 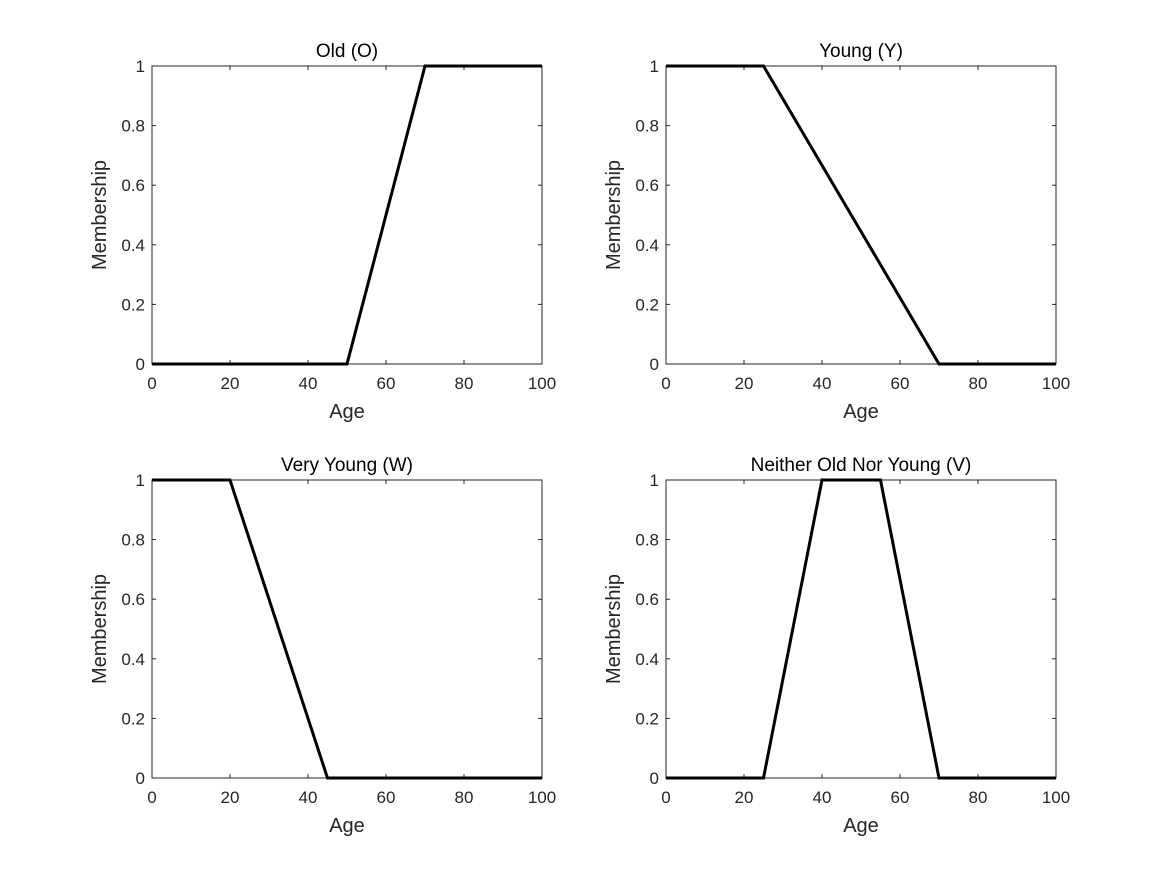 What do you see at coordinates (861, 51) in the screenshot?
I see `chart-title: Young (Y)` at bounding box center [861, 51].